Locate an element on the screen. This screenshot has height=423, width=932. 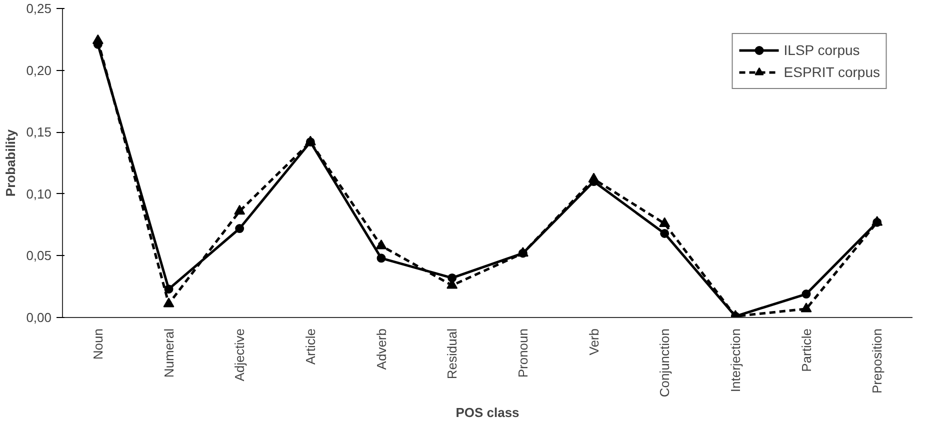
x-tick-label: Verb is located at coordinates (594, 342).